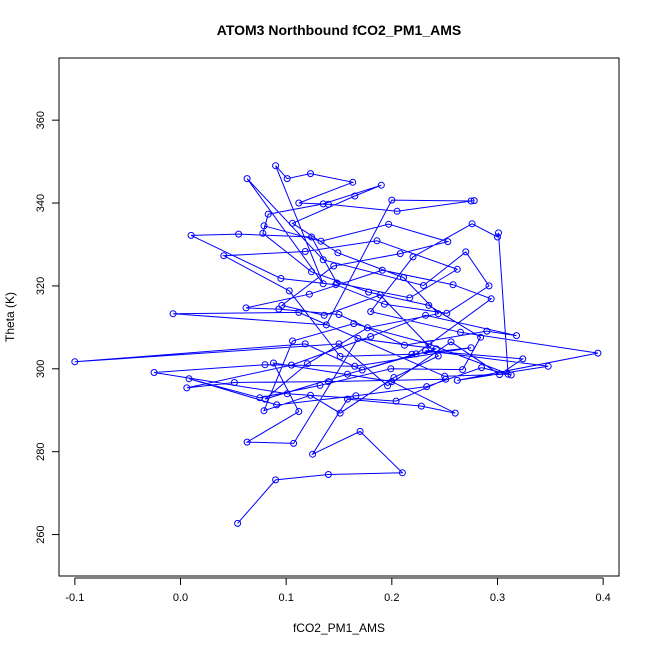 Image resolution: width=650 pixels, height=650 pixels. What do you see at coordinates (391, 598) in the screenshot?
I see `x-tick-label: 0.2` at bounding box center [391, 598].